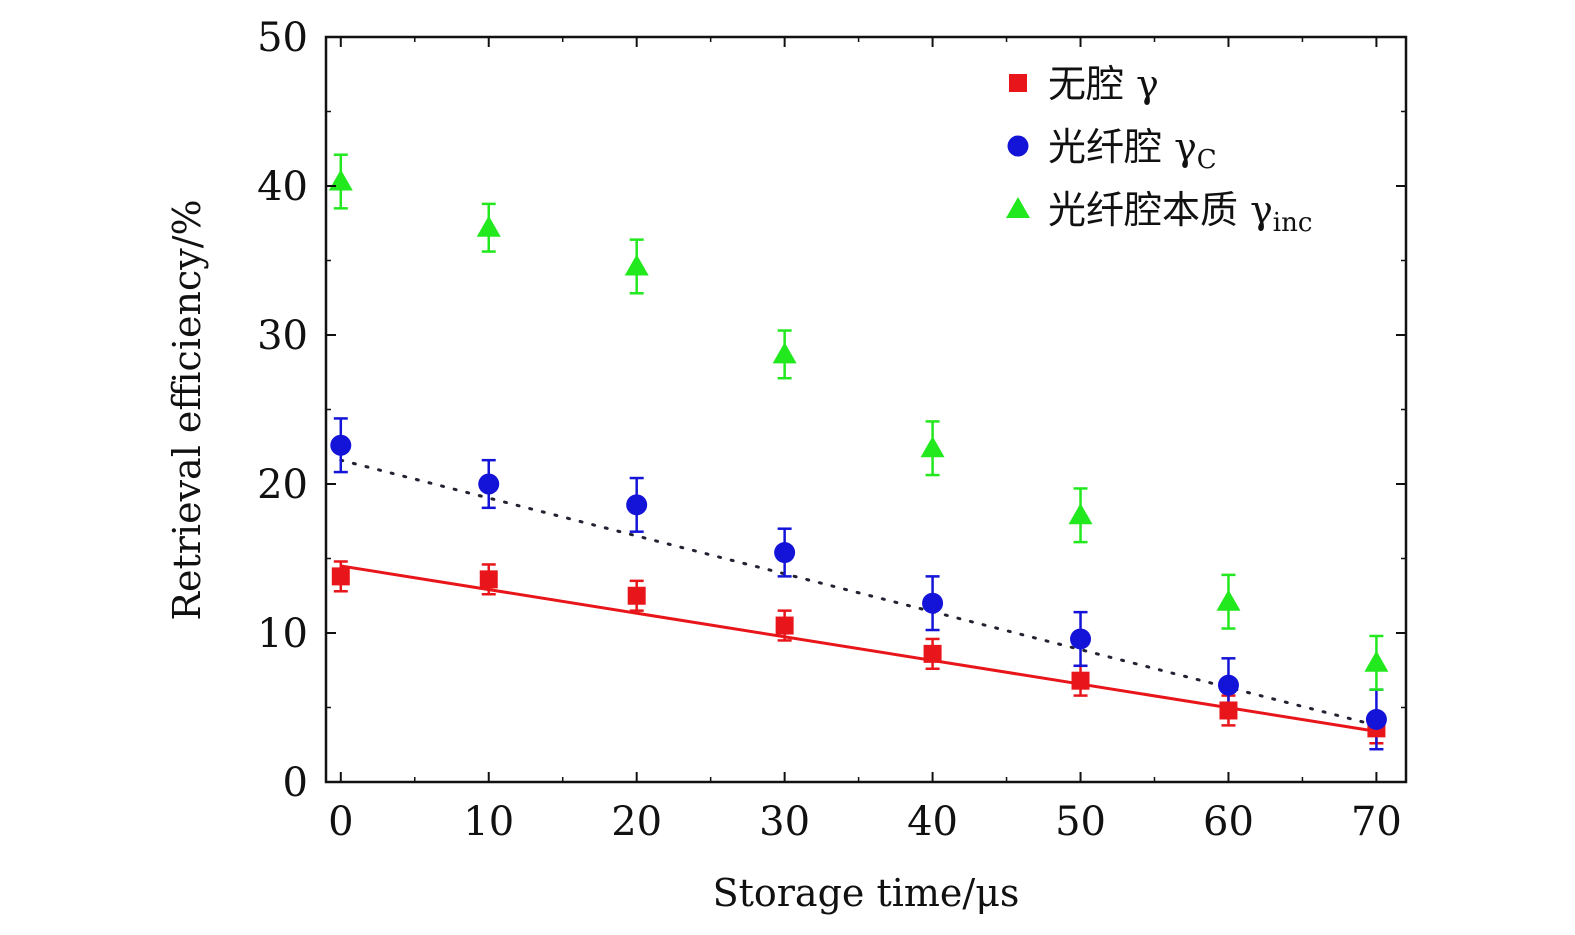 The height and width of the screenshot is (935, 1575). What do you see at coordinates (1376, 822) in the screenshot?
I see `x-tick-label: 70` at bounding box center [1376, 822].